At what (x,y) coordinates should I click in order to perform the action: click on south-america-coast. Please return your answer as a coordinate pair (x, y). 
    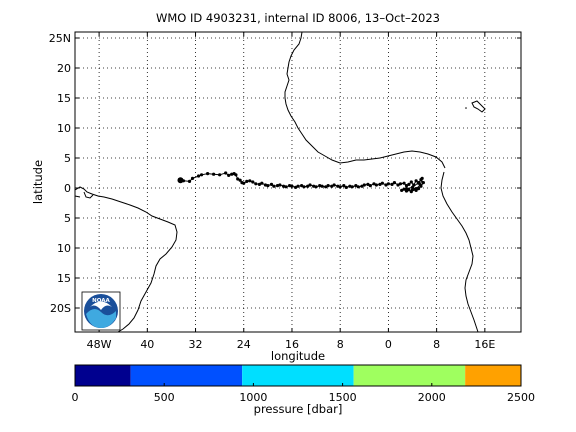
    Looking at the image, I should click on (126, 259).